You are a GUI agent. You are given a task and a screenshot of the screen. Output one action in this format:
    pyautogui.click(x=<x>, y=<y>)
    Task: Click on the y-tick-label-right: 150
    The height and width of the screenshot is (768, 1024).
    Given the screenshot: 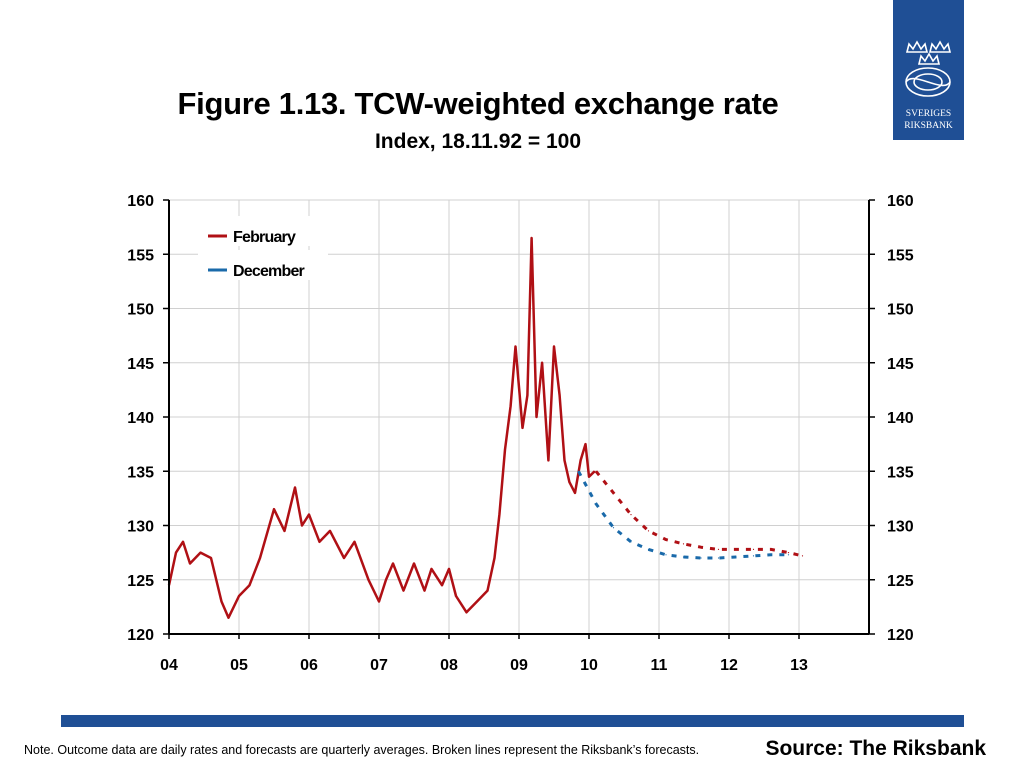 What is the action you would take?
    pyautogui.click(x=900, y=310)
    